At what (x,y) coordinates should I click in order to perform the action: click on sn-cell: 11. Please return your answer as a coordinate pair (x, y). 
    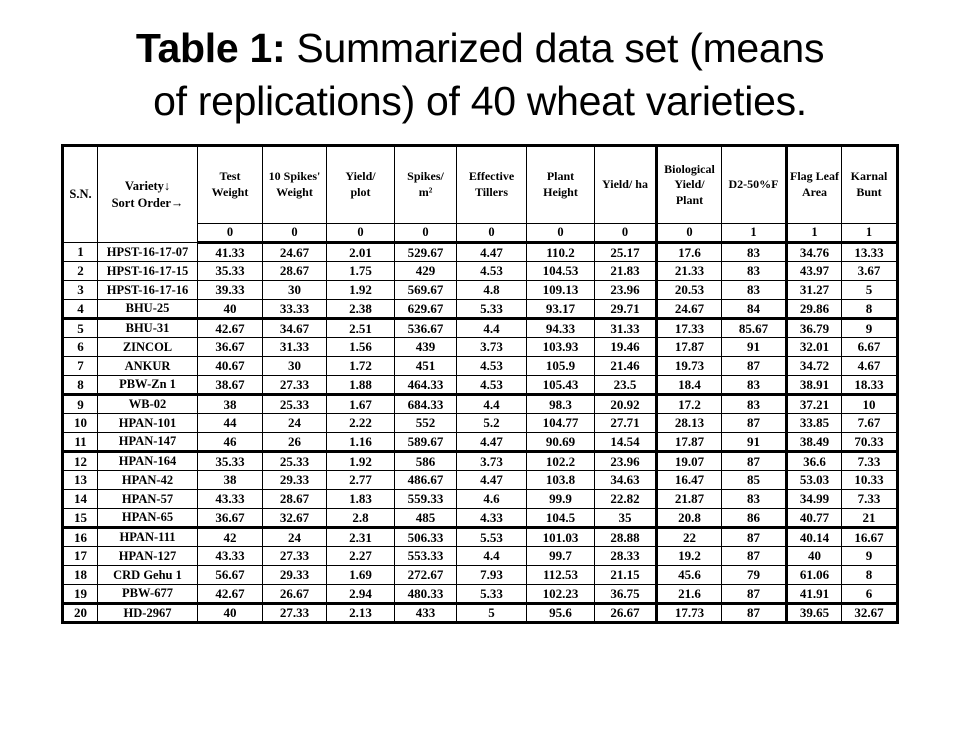
    Looking at the image, I should click on (80, 442).